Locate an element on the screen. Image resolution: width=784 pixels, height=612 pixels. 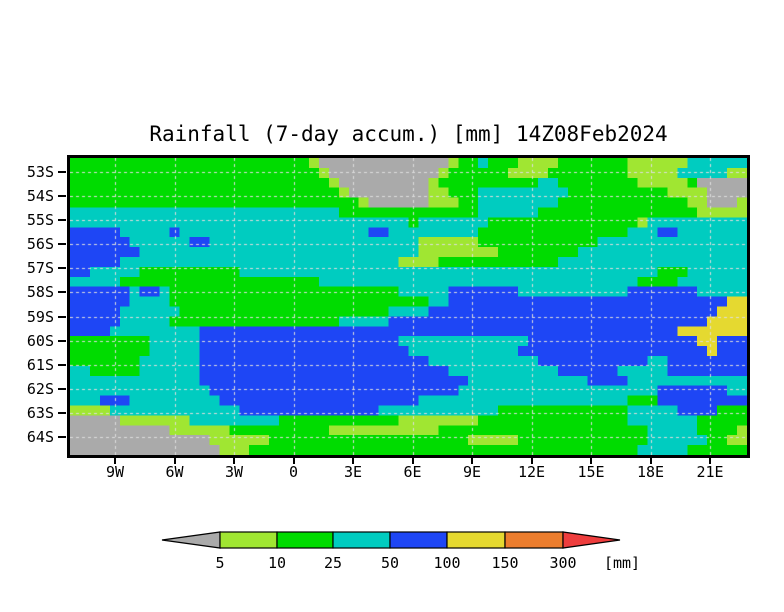
colorbar-threshold-label: 10 is located at coordinates (277, 563).